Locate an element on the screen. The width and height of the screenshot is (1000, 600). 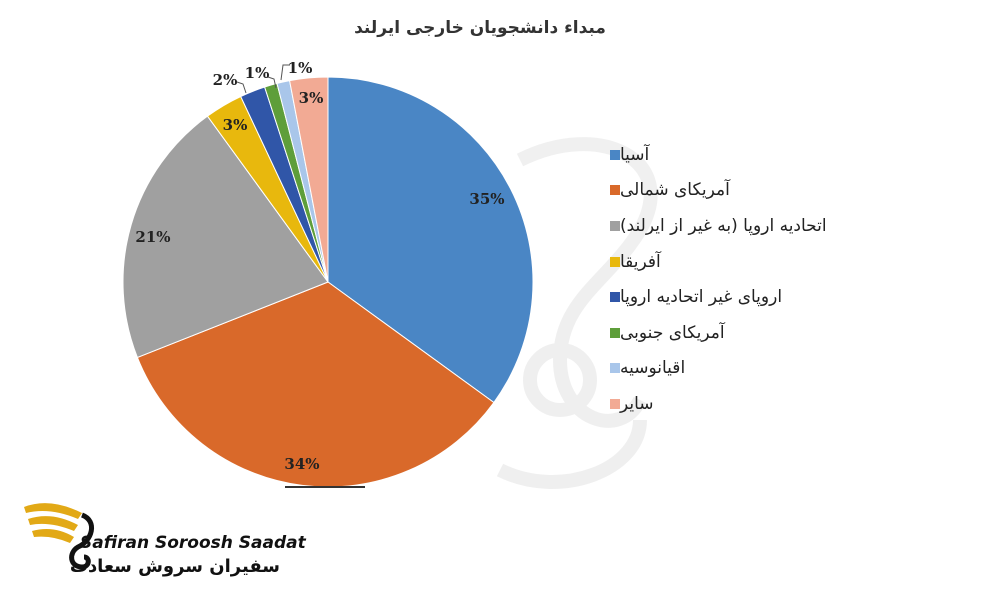
legend-label: آمریکای جنوبی is located at coordinates (672, 332).